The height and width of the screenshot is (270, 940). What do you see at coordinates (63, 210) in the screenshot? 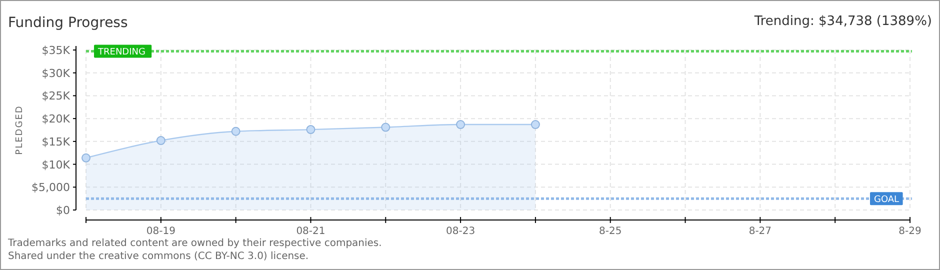
I see `y-tick-label: $0` at bounding box center [63, 210].